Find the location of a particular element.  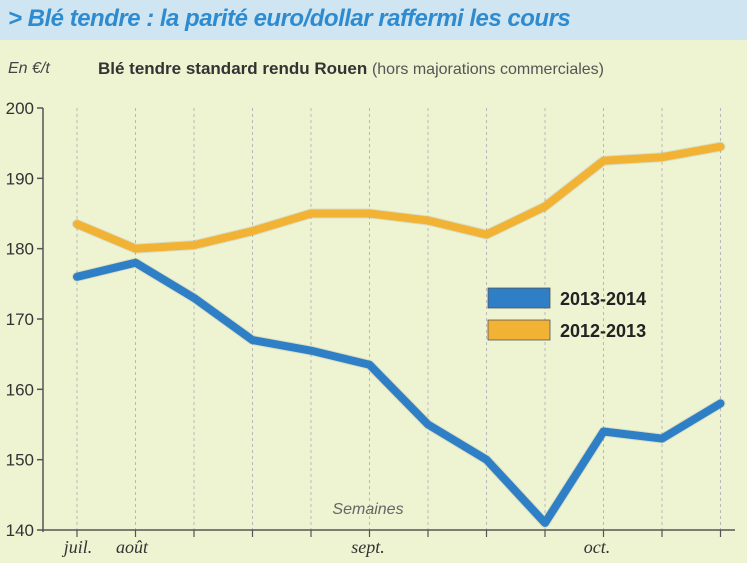

chart-title: Blé tendre standard rendu Rouen is located at coordinates (233, 68).